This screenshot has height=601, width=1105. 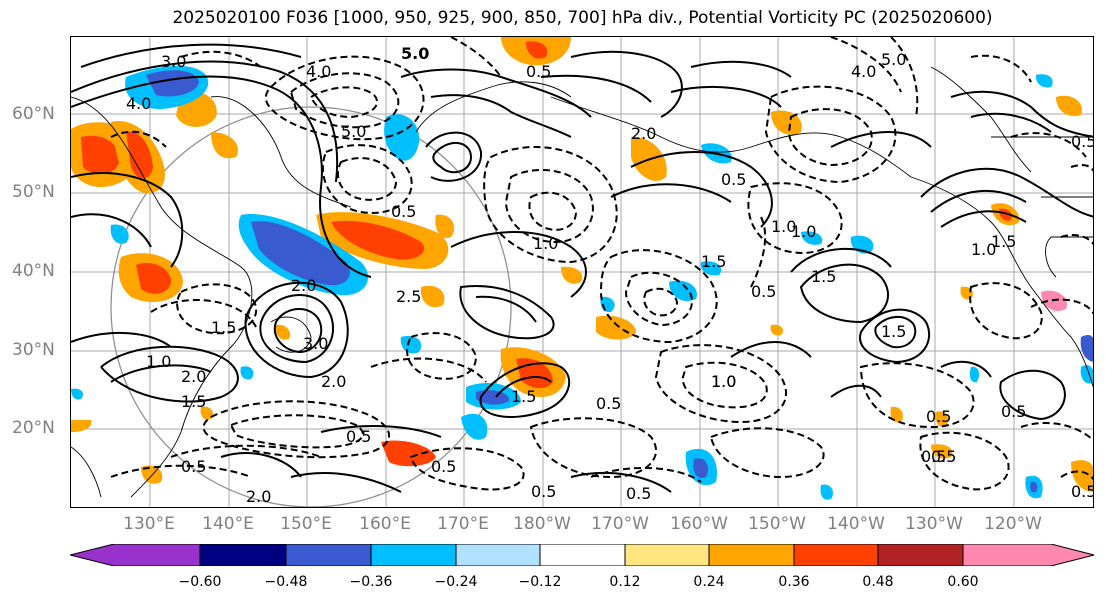 I want to click on colorbar-tick-label: 0.48, so click(x=878, y=582).